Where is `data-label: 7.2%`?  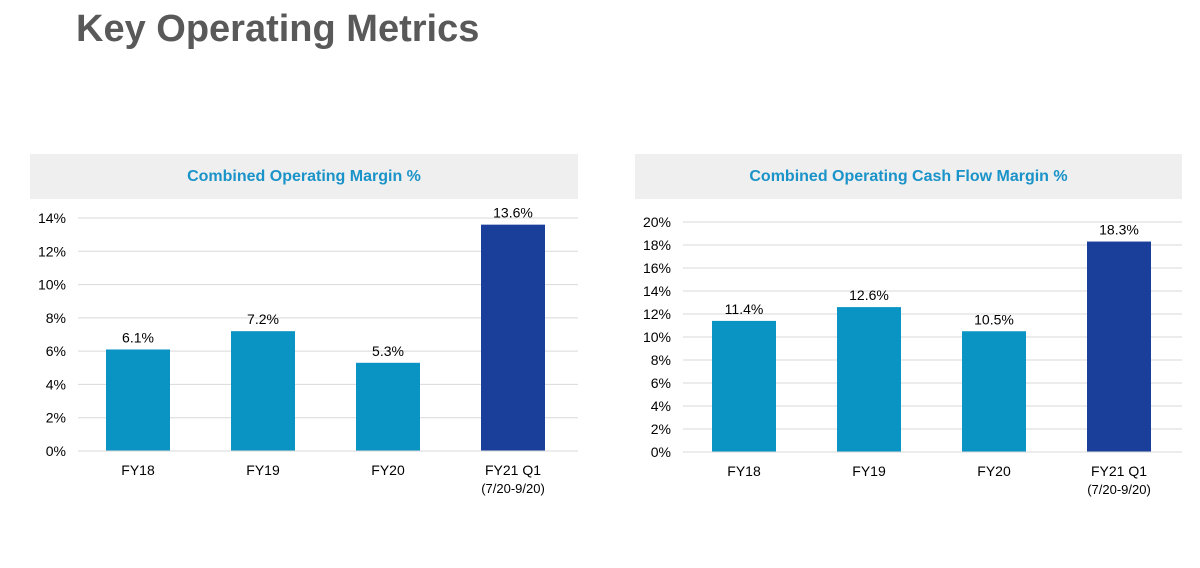 data-label: 7.2% is located at coordinates (263, 319).